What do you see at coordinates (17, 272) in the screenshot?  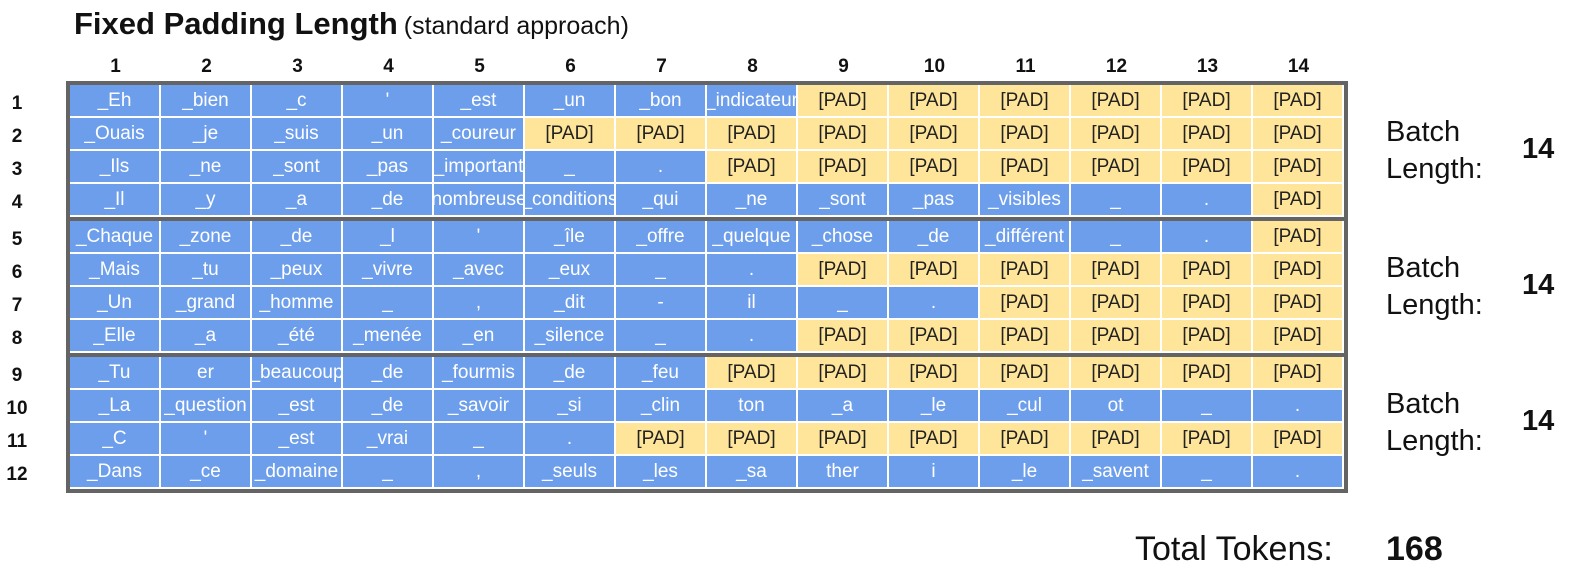 I see `row-header-6: 6` at bounding box center [17, 272].